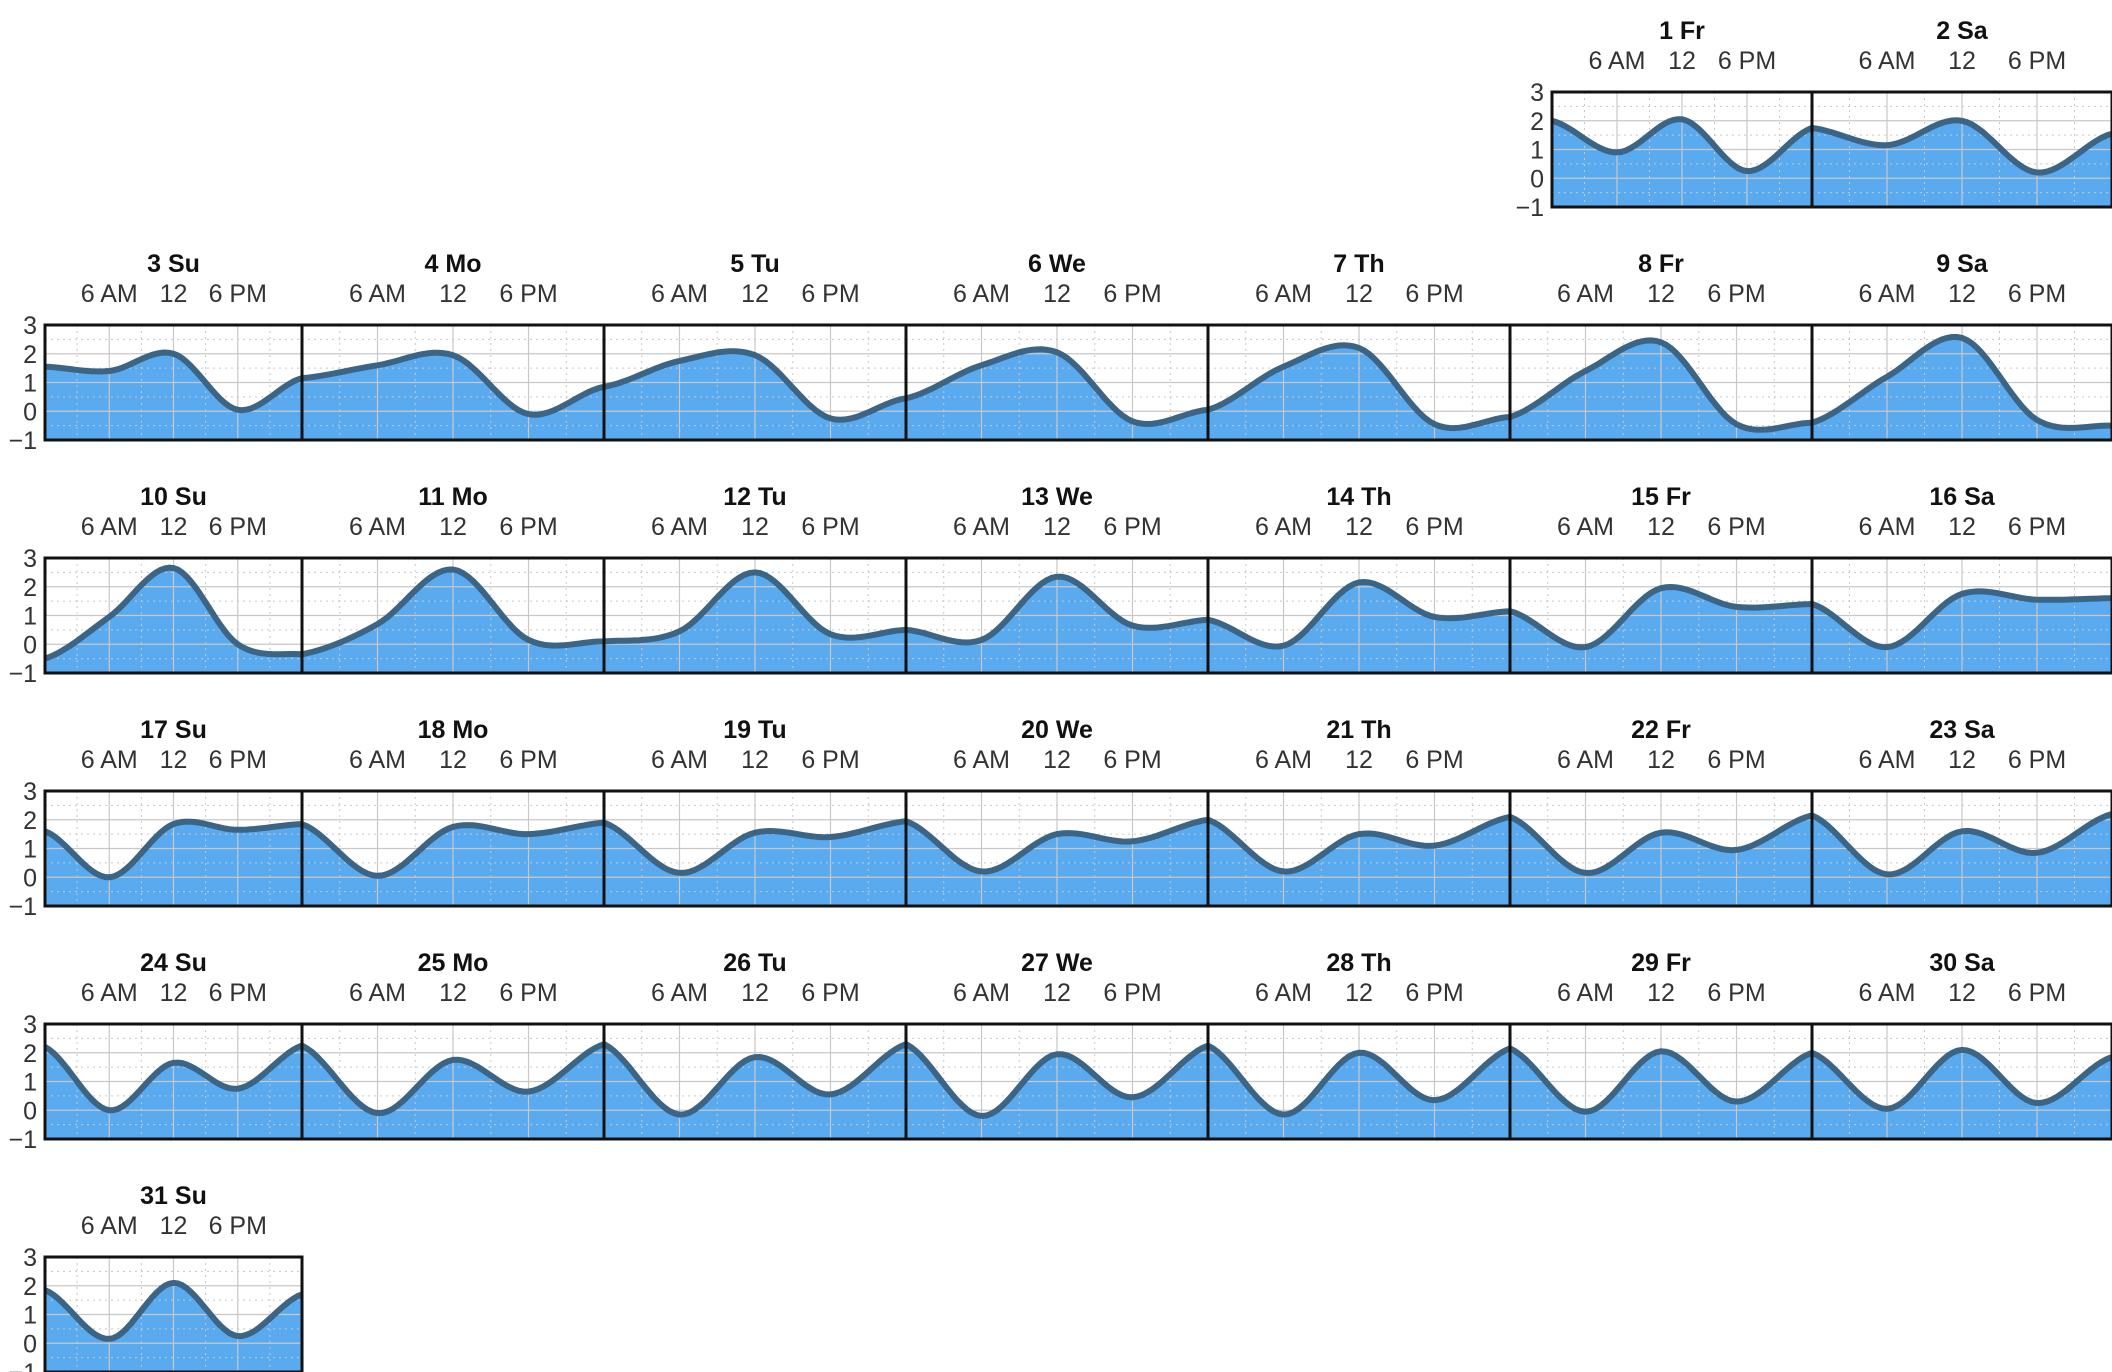 This screenshot has width=2112, height=1372. Describe the element at coordinates (1661, 963) in the screenshot. I see `day-title: 29 Fr` at that location.